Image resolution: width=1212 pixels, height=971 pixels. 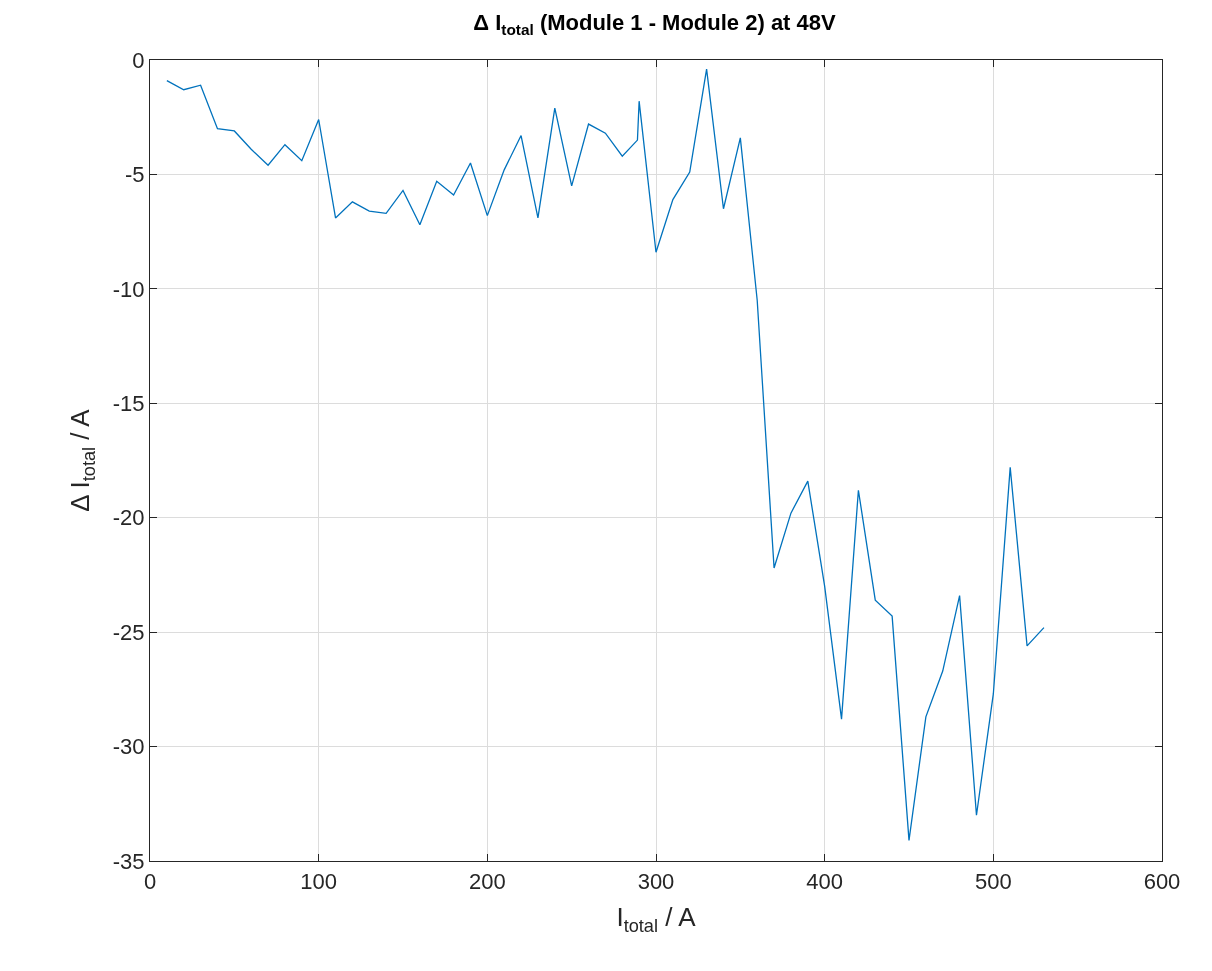 What do you see at coordinates (138, 60) in the screenshot?
I see `y-tick-label: 0` at bounding box center [138, 60].